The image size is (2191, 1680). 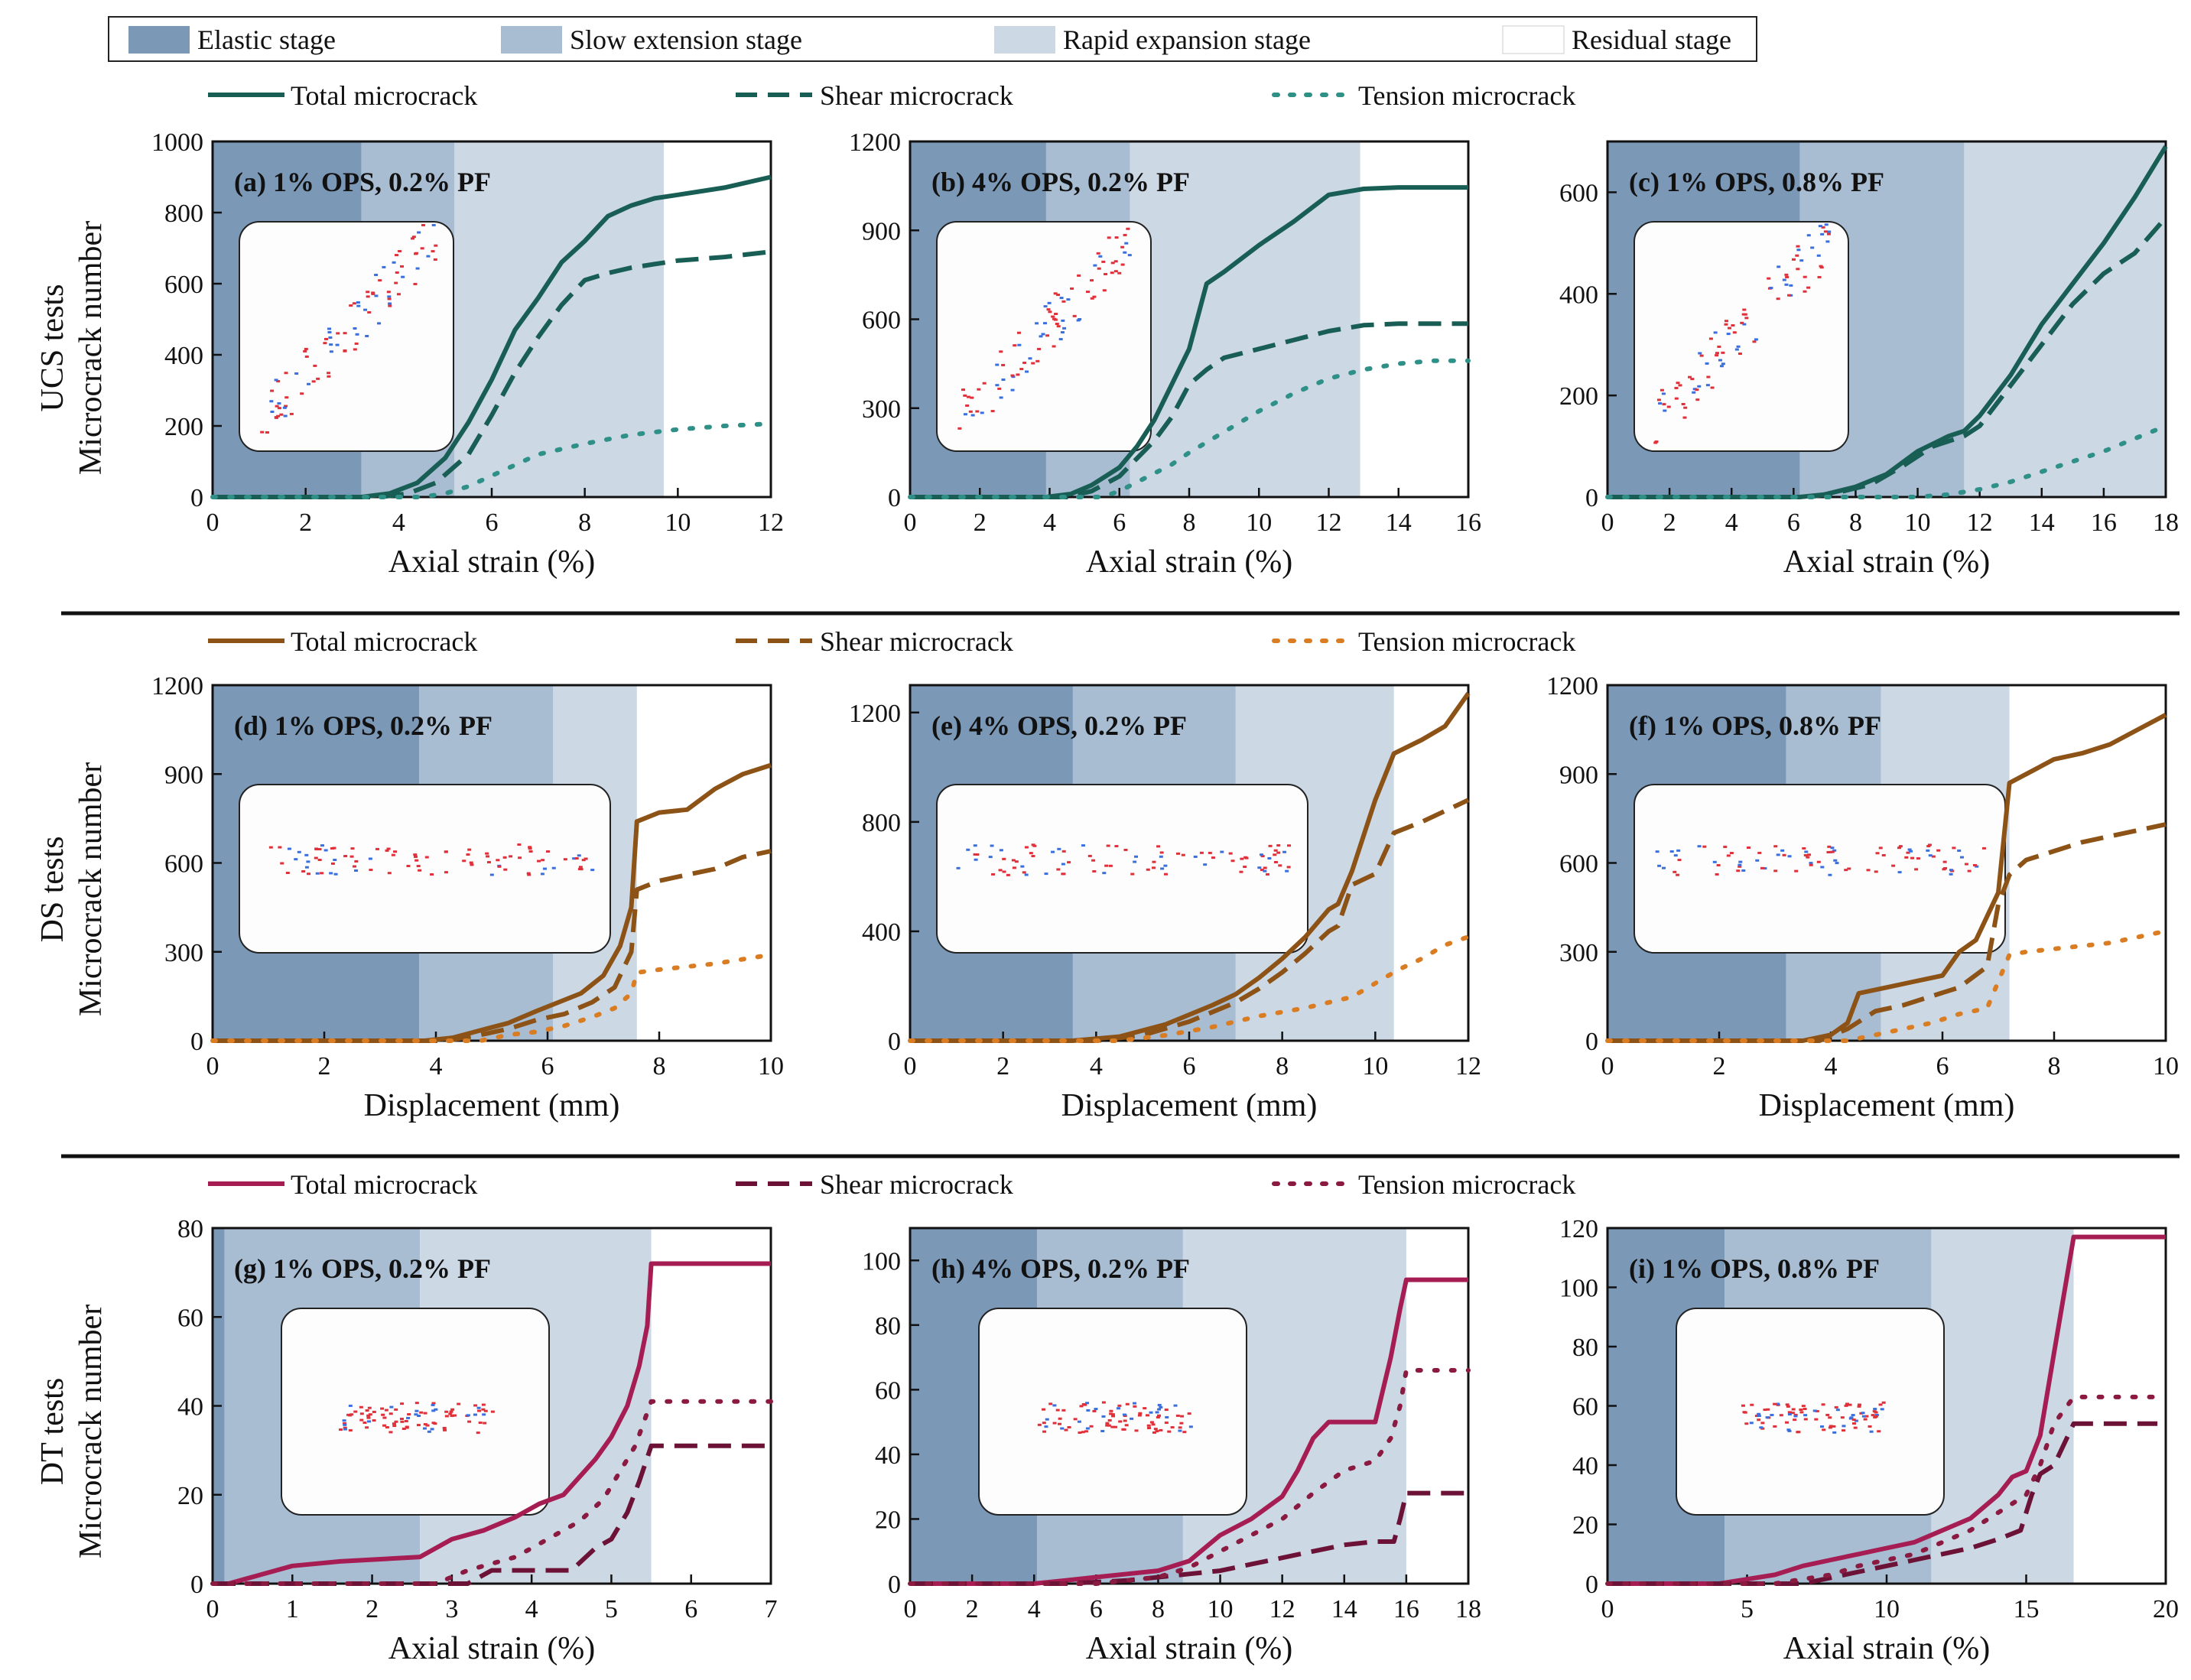 What do you see at coordinates (190, 1318) in the screenshot?
I see `y-tick-label: 60` at bounding box center [190, 1318].